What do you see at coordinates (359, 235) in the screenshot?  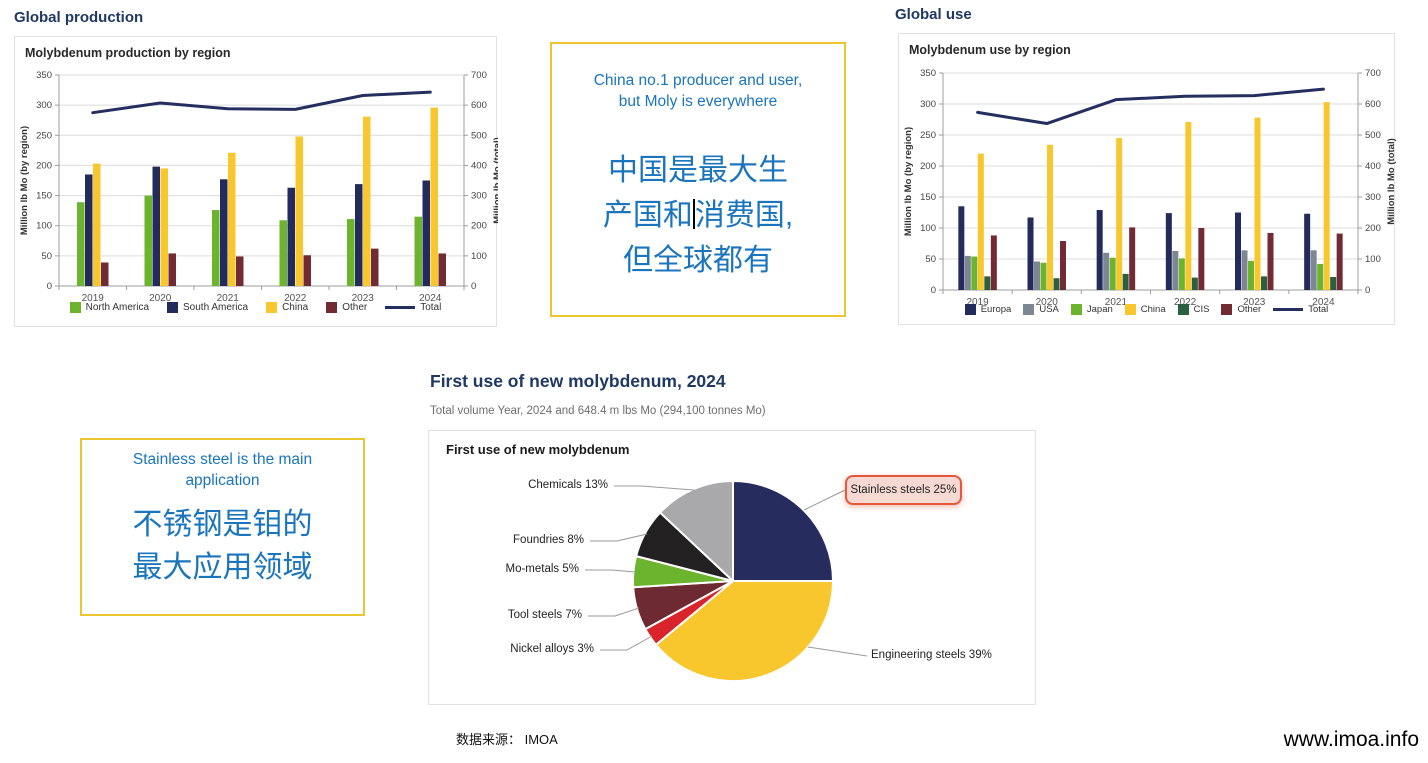 I see `bar-South America-2023` at bounding box center [359, 235].